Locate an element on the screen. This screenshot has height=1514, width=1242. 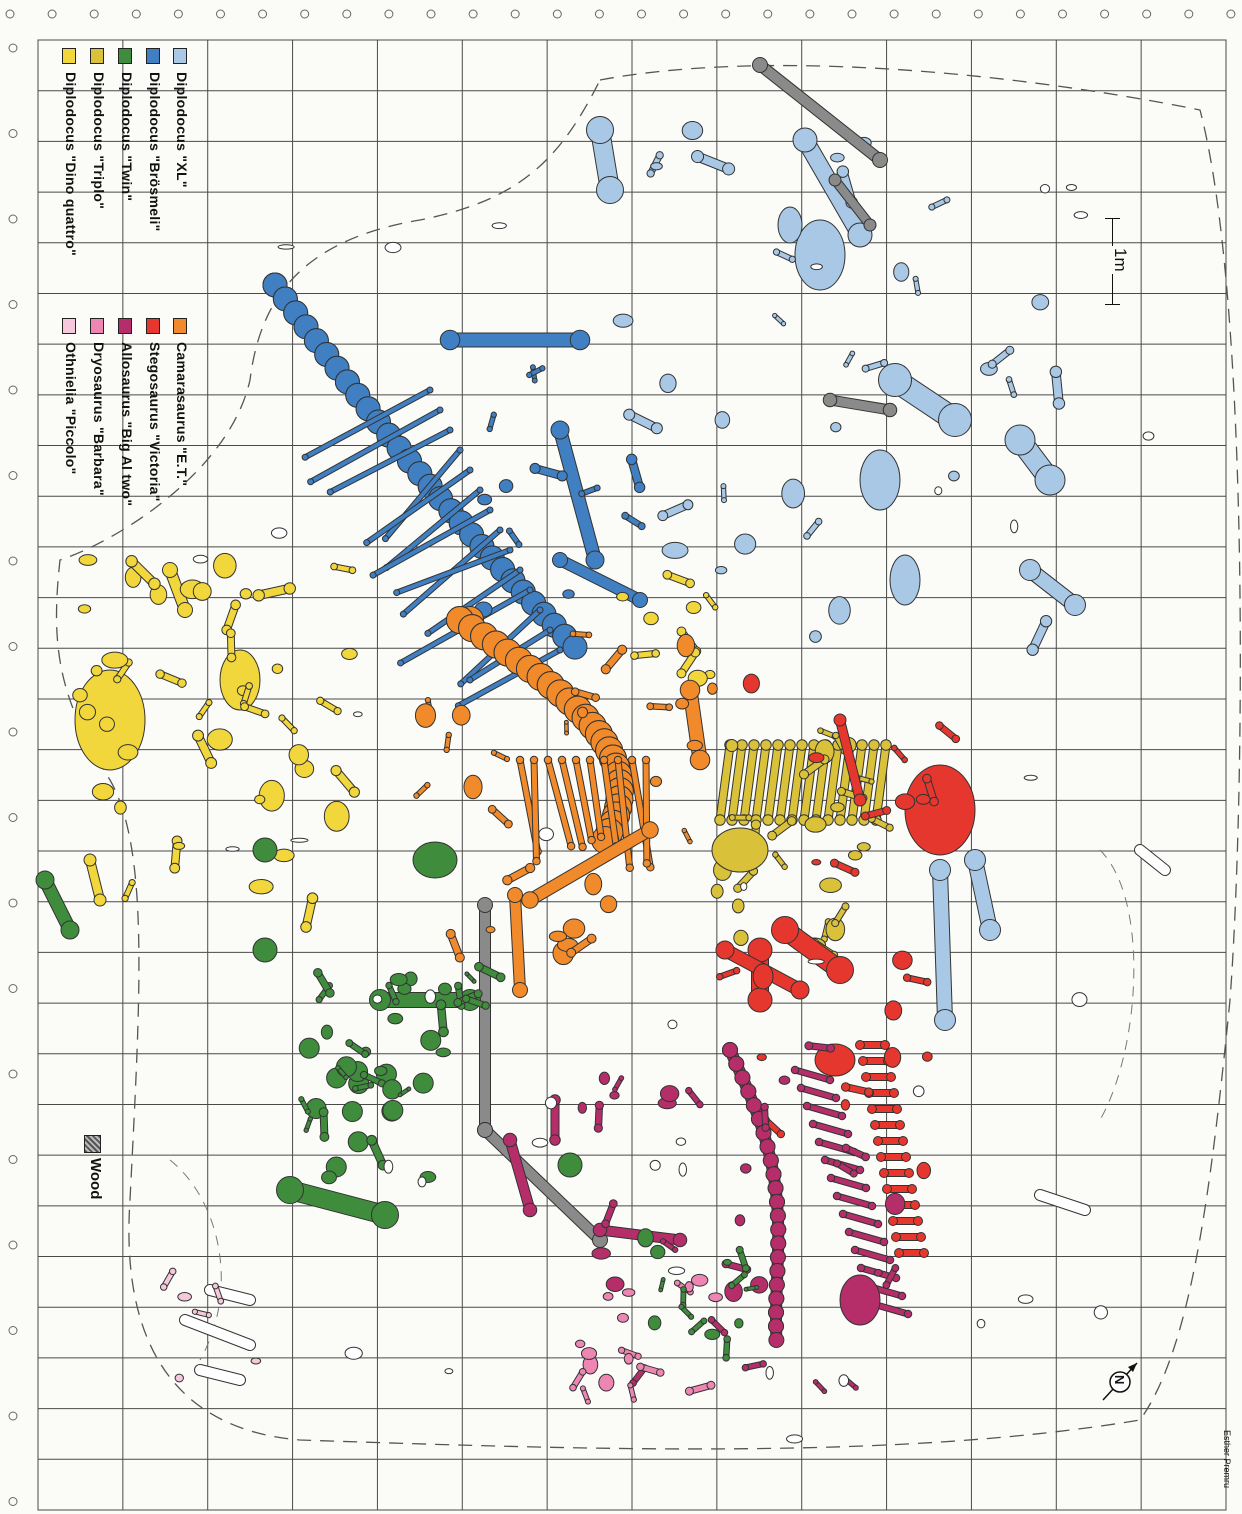
legend-label-victoria: Stegosaurus "Victoria" is located at coordinates (155, 422).